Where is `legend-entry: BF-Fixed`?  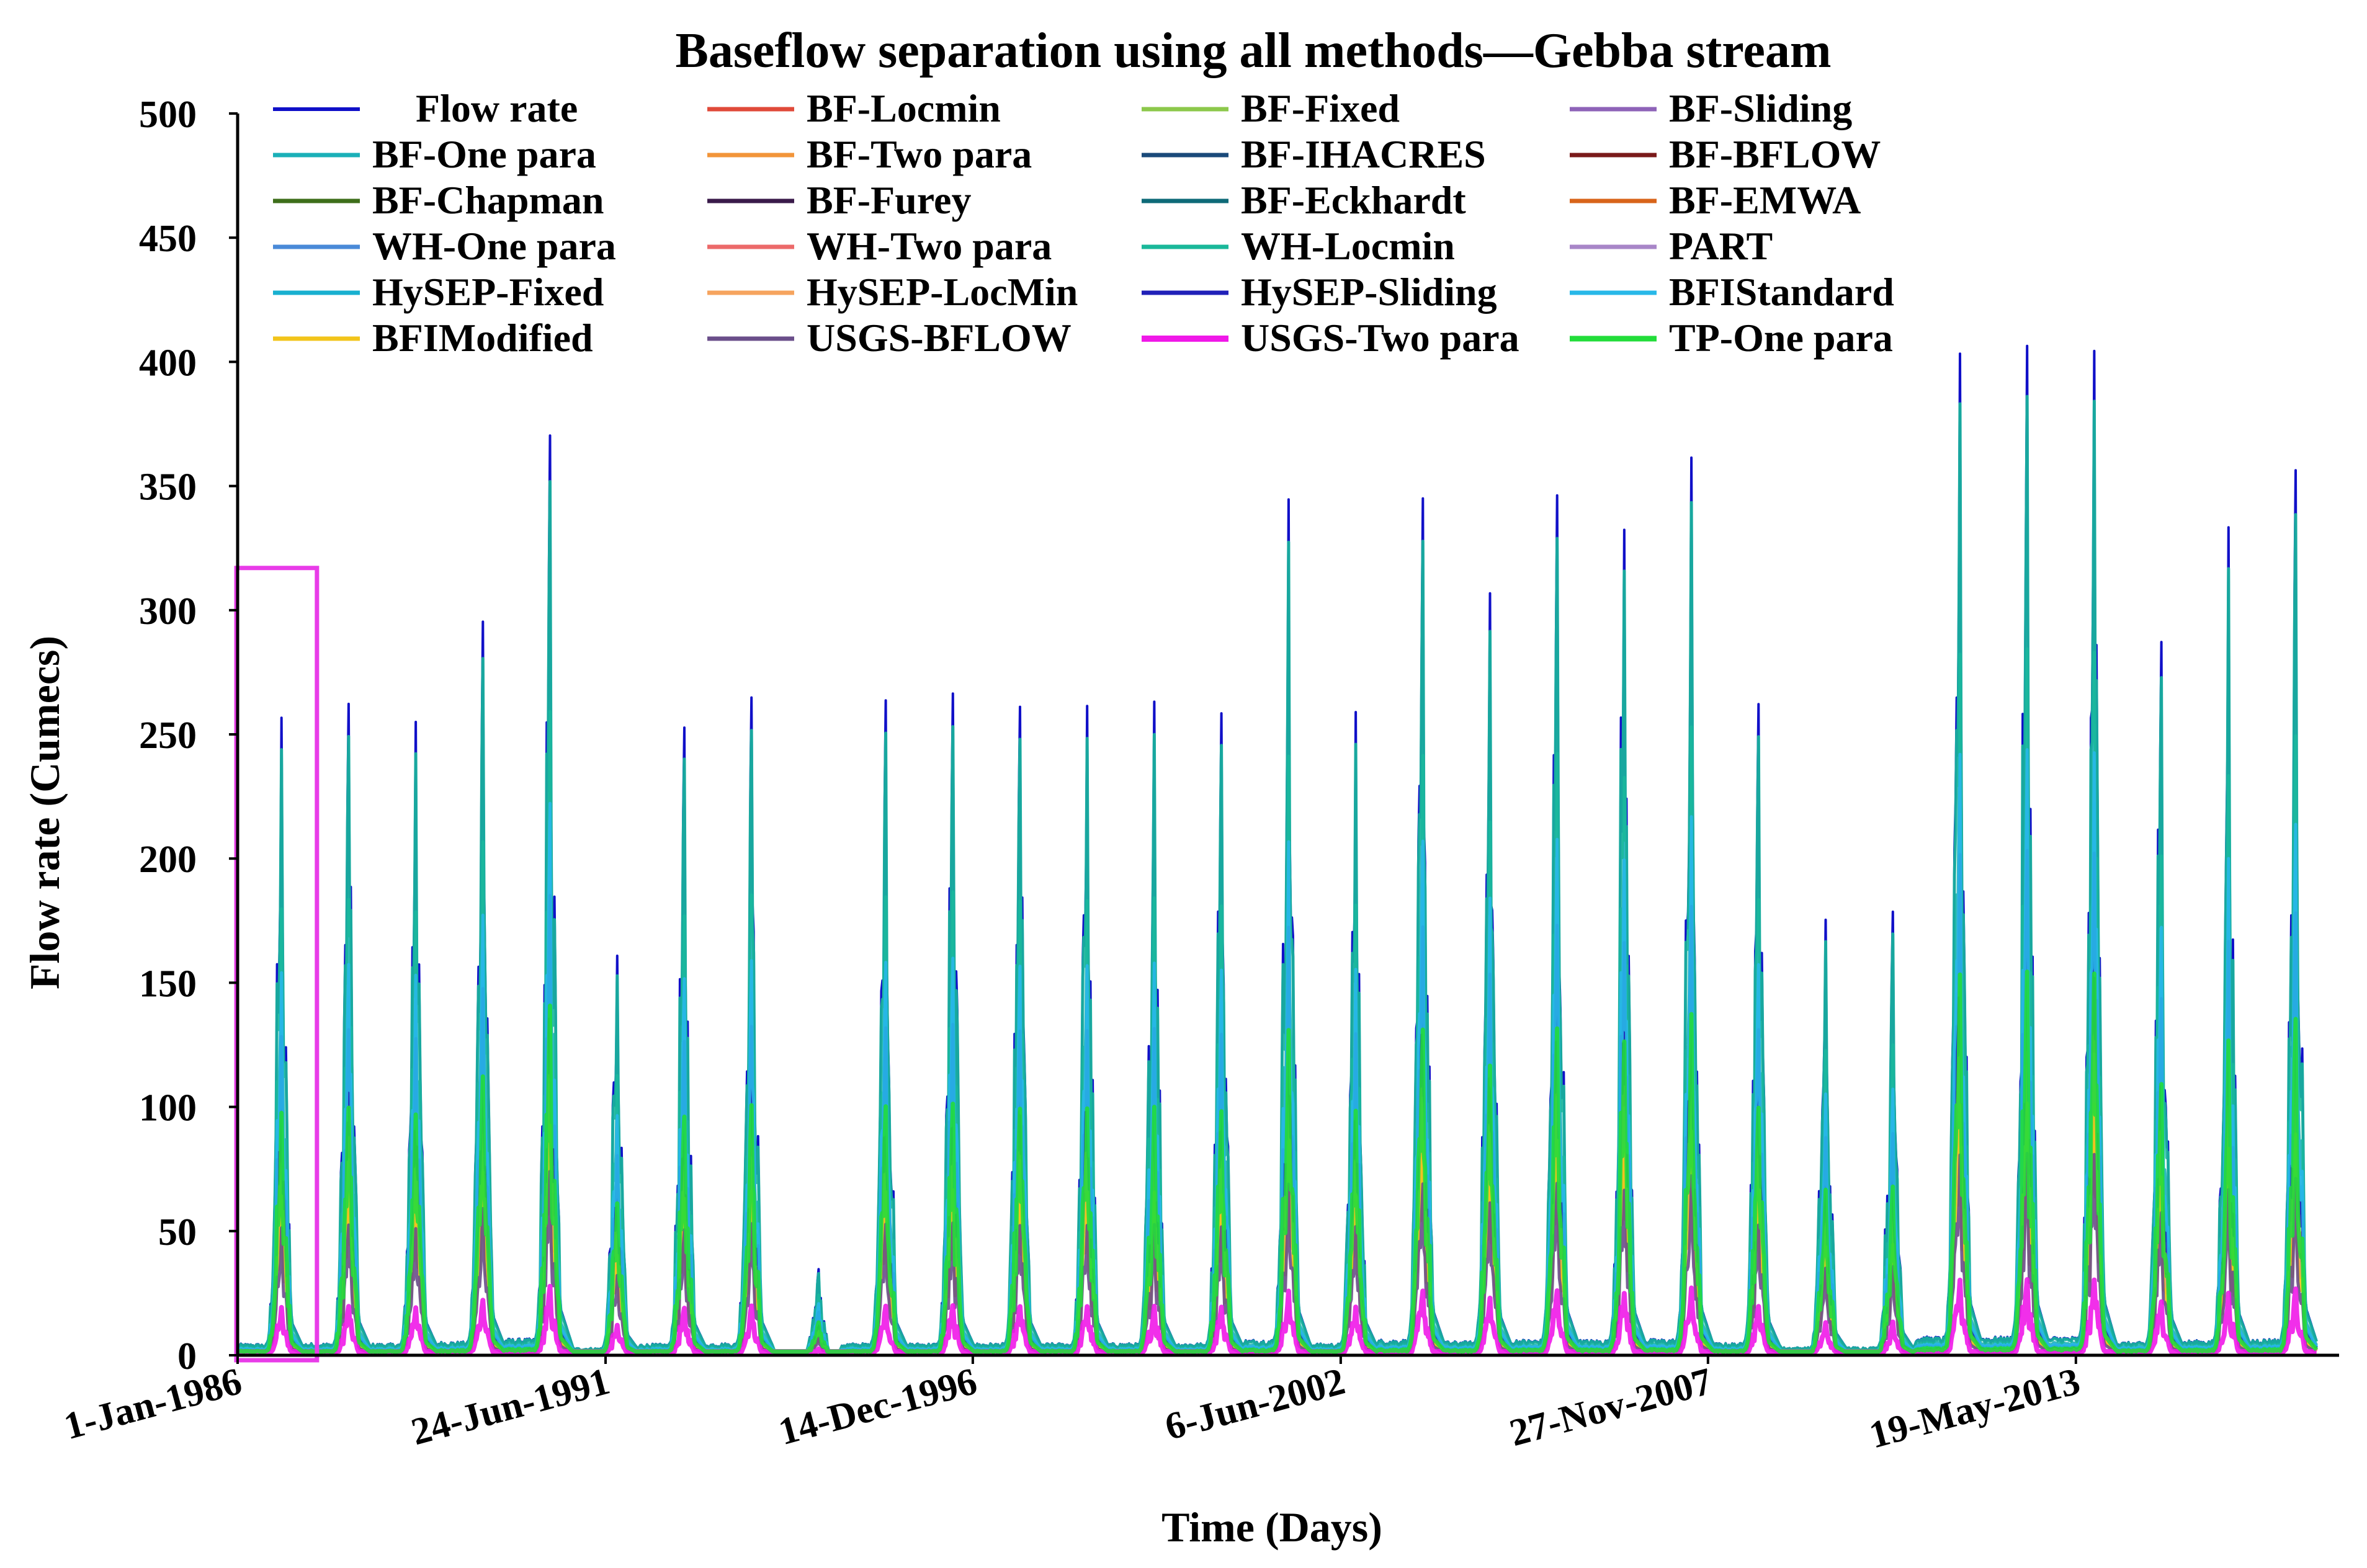
legend-entry: BF-Fixed is located at coordinates (1321, 108).